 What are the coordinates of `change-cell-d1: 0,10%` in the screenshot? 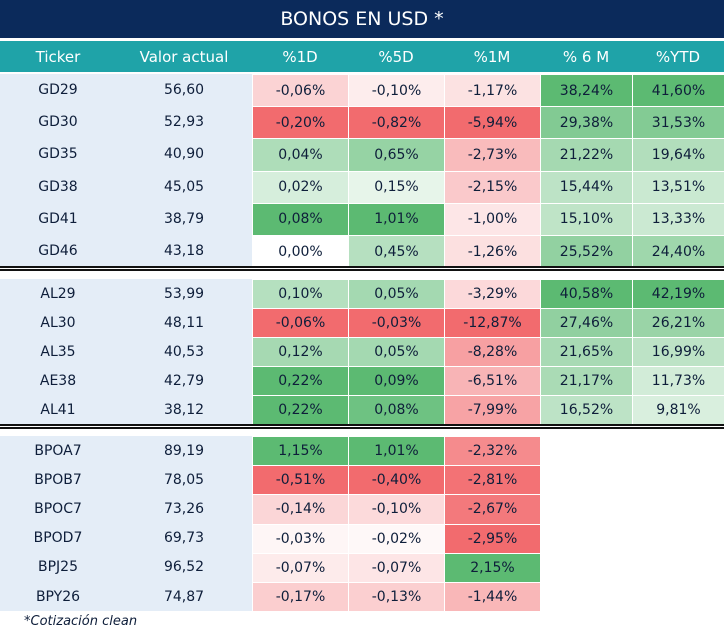 It's located at (300, 293).